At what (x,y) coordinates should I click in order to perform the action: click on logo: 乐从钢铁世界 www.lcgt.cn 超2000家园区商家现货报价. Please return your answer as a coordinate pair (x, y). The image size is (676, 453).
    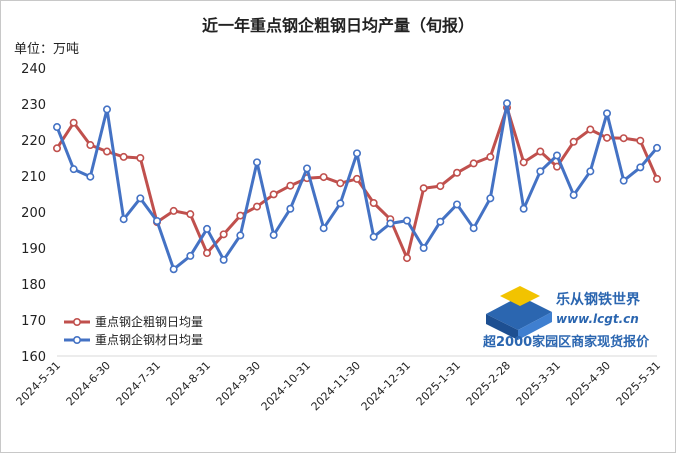
    Looking at the image, I should click on (566, 318).